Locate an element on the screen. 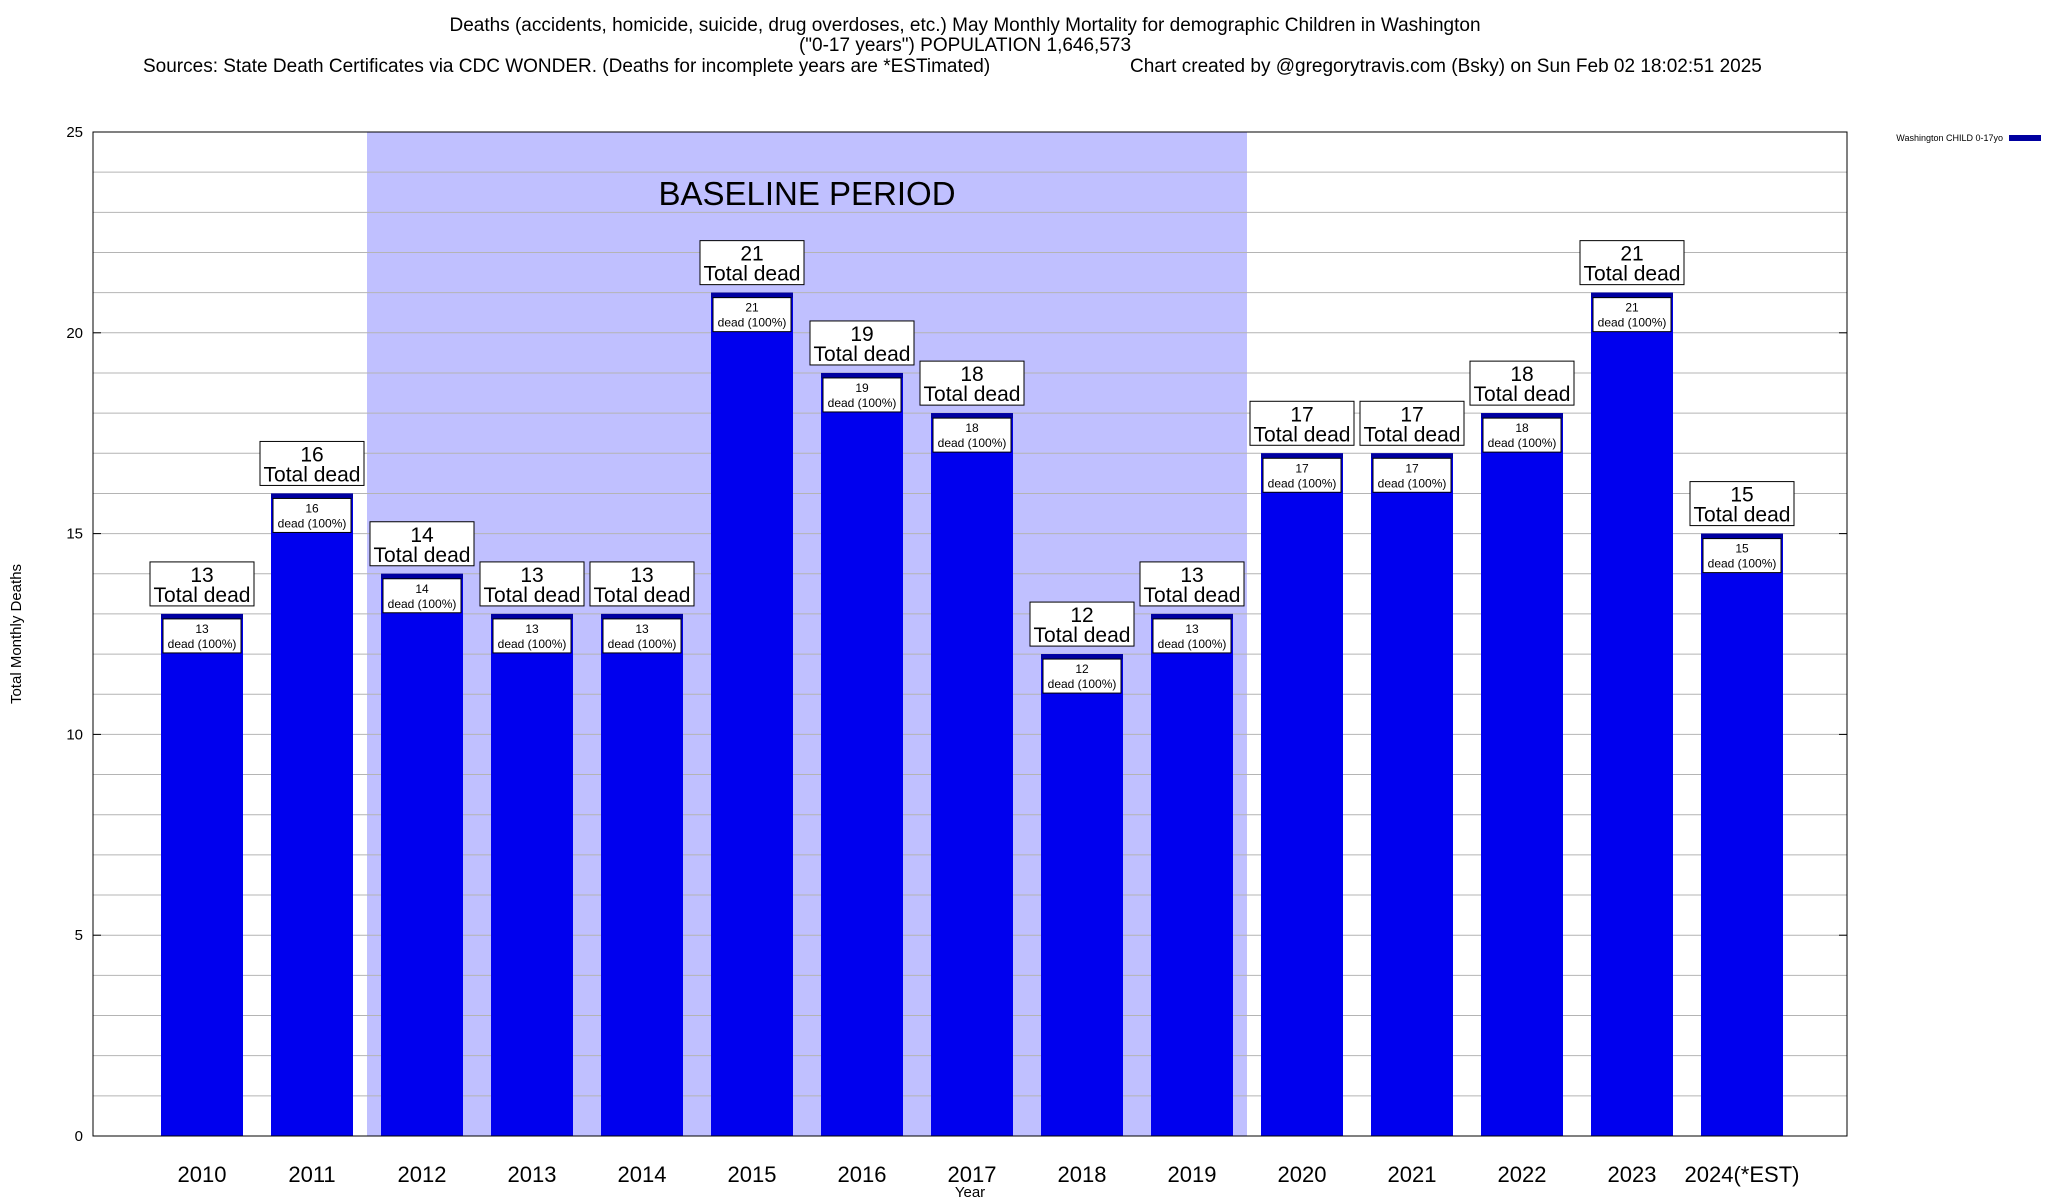 This screenshot has height=1200, width=2048. top-label-value: 15 is located at coordinates (1741, 495).